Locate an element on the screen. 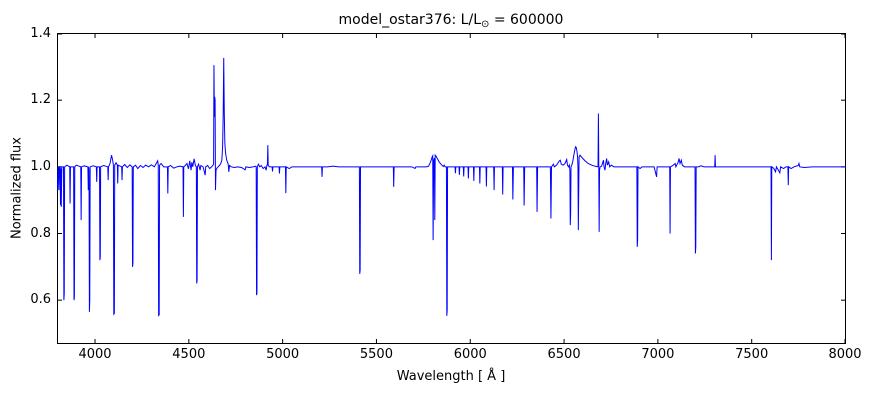 The width and height of the screenshot is (880, 400). x-tick-label: 4000 is located at coordinates (95, 354).